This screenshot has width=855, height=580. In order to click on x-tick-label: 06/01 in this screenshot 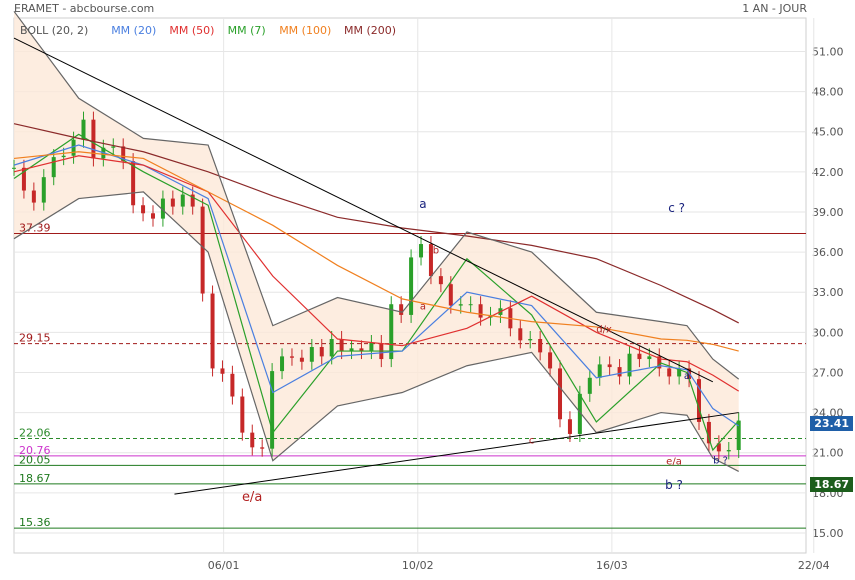, I will do `click(224, 565)`.